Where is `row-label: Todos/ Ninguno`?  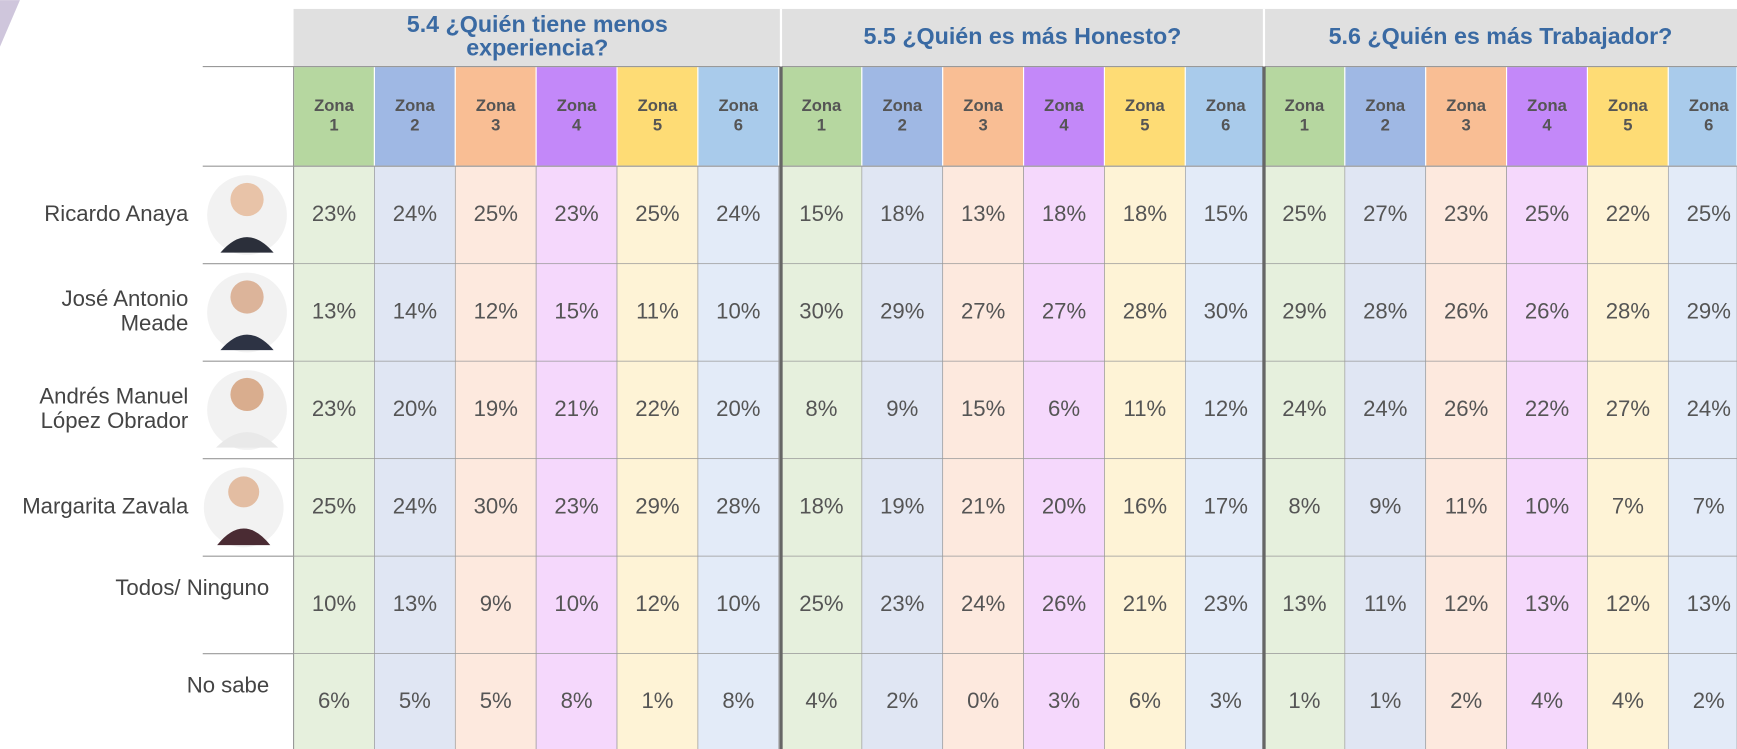
row-label: Todos/ Ninguno is located at coordinates (192, 587).